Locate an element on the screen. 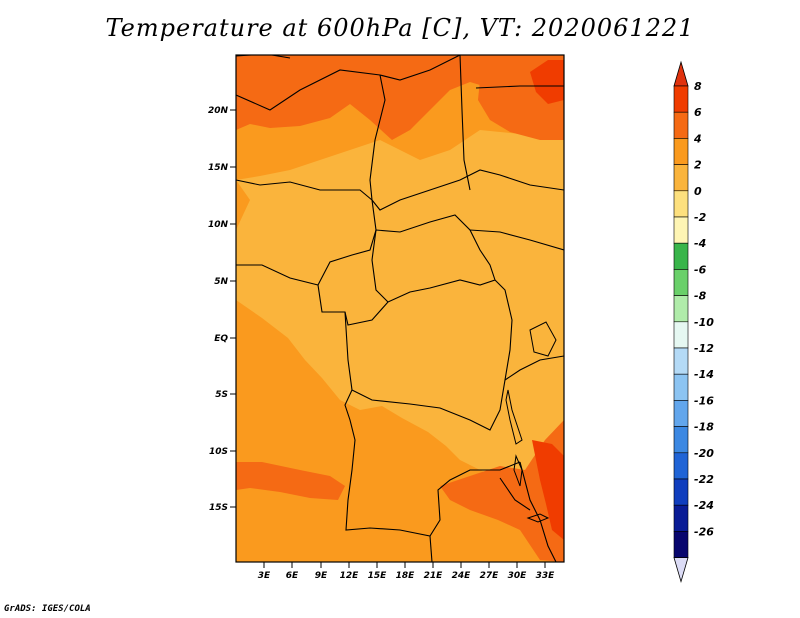 The image size is (800, 618). lon-tick-label: 18E is located at coordinates (406, 576).